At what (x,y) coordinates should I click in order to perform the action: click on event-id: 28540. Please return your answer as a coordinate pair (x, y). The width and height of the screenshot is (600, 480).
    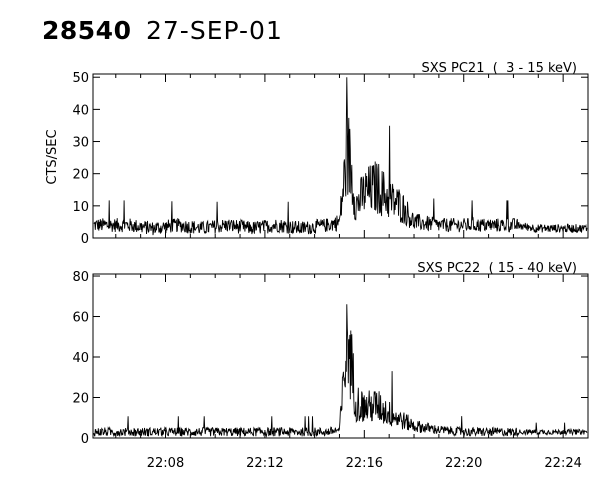
    Looking at the image, I should click on (87, 30).